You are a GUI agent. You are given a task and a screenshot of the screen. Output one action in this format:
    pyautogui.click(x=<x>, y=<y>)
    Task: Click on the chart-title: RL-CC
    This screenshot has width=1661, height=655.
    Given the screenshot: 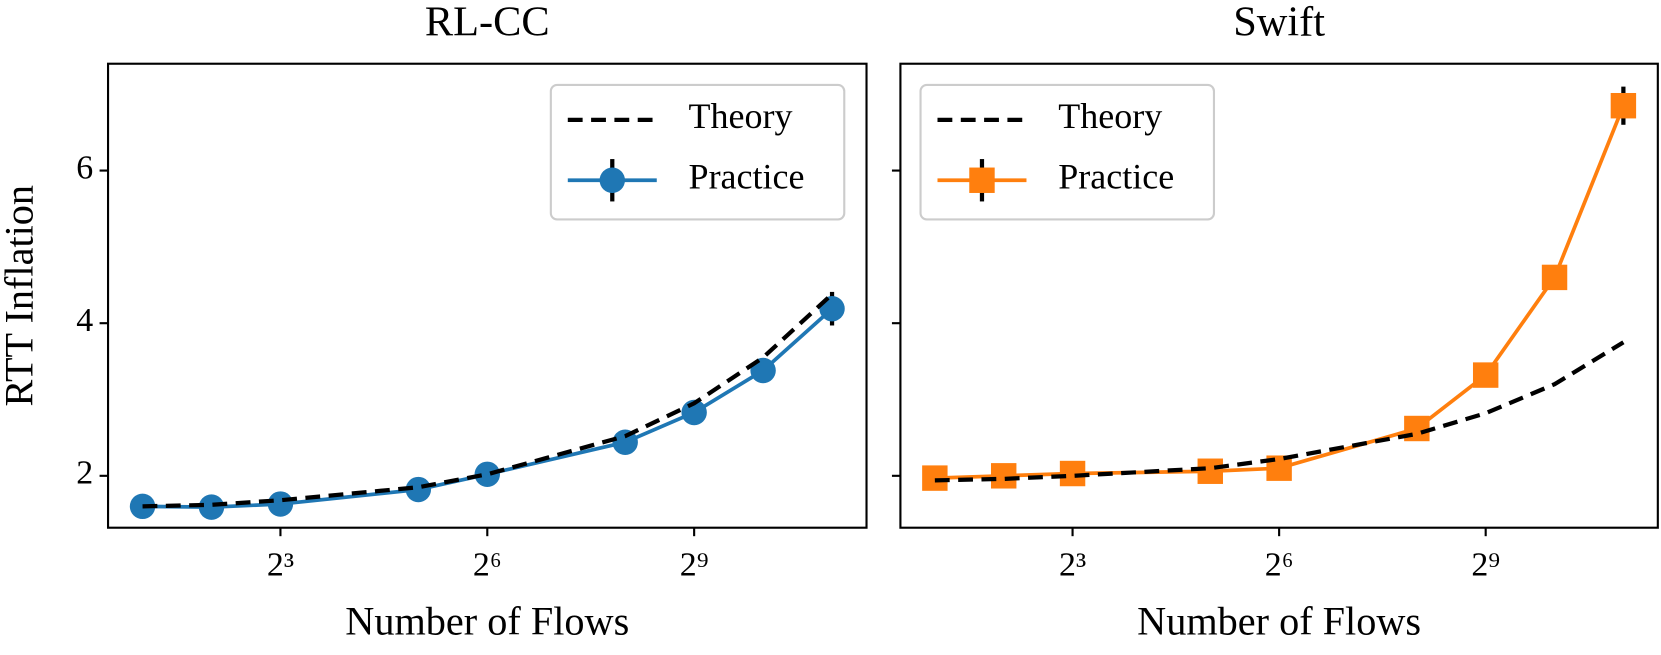 What is the action you would take?
    pyautogui.click(x=487, y=22)
    